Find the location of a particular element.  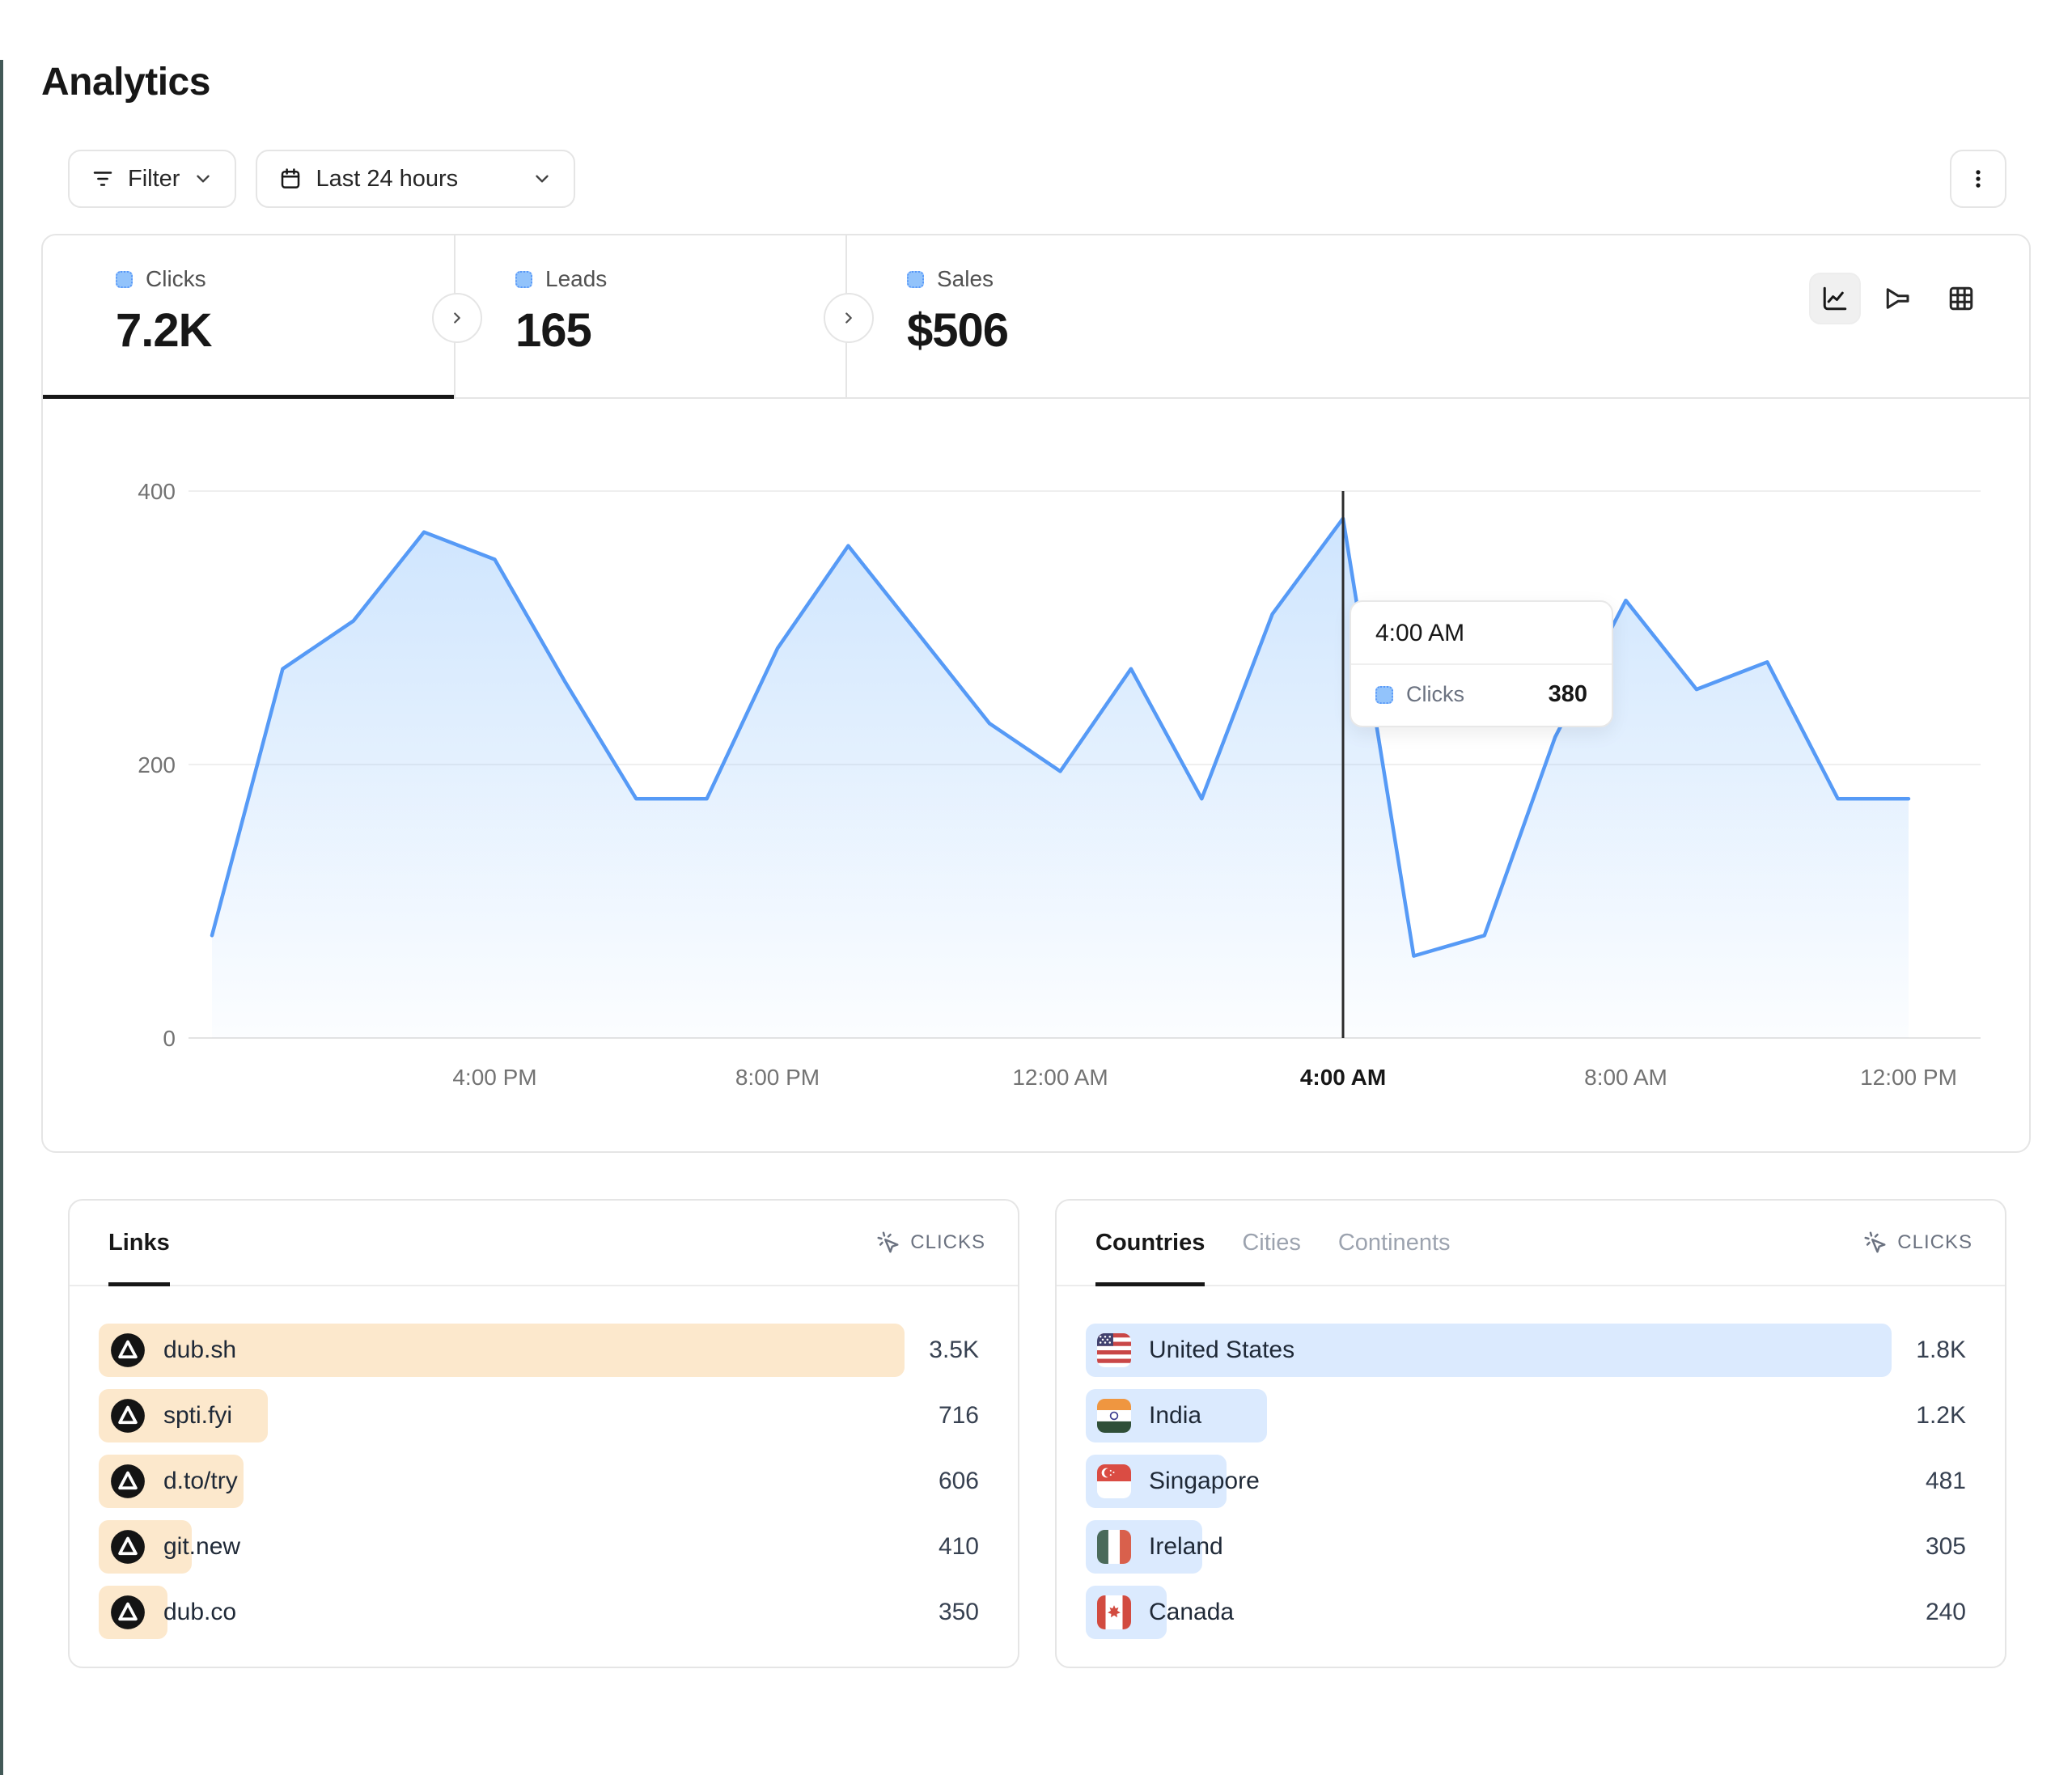

link-row: dub.sh 3.5K is located at coordinates (544, 1350).